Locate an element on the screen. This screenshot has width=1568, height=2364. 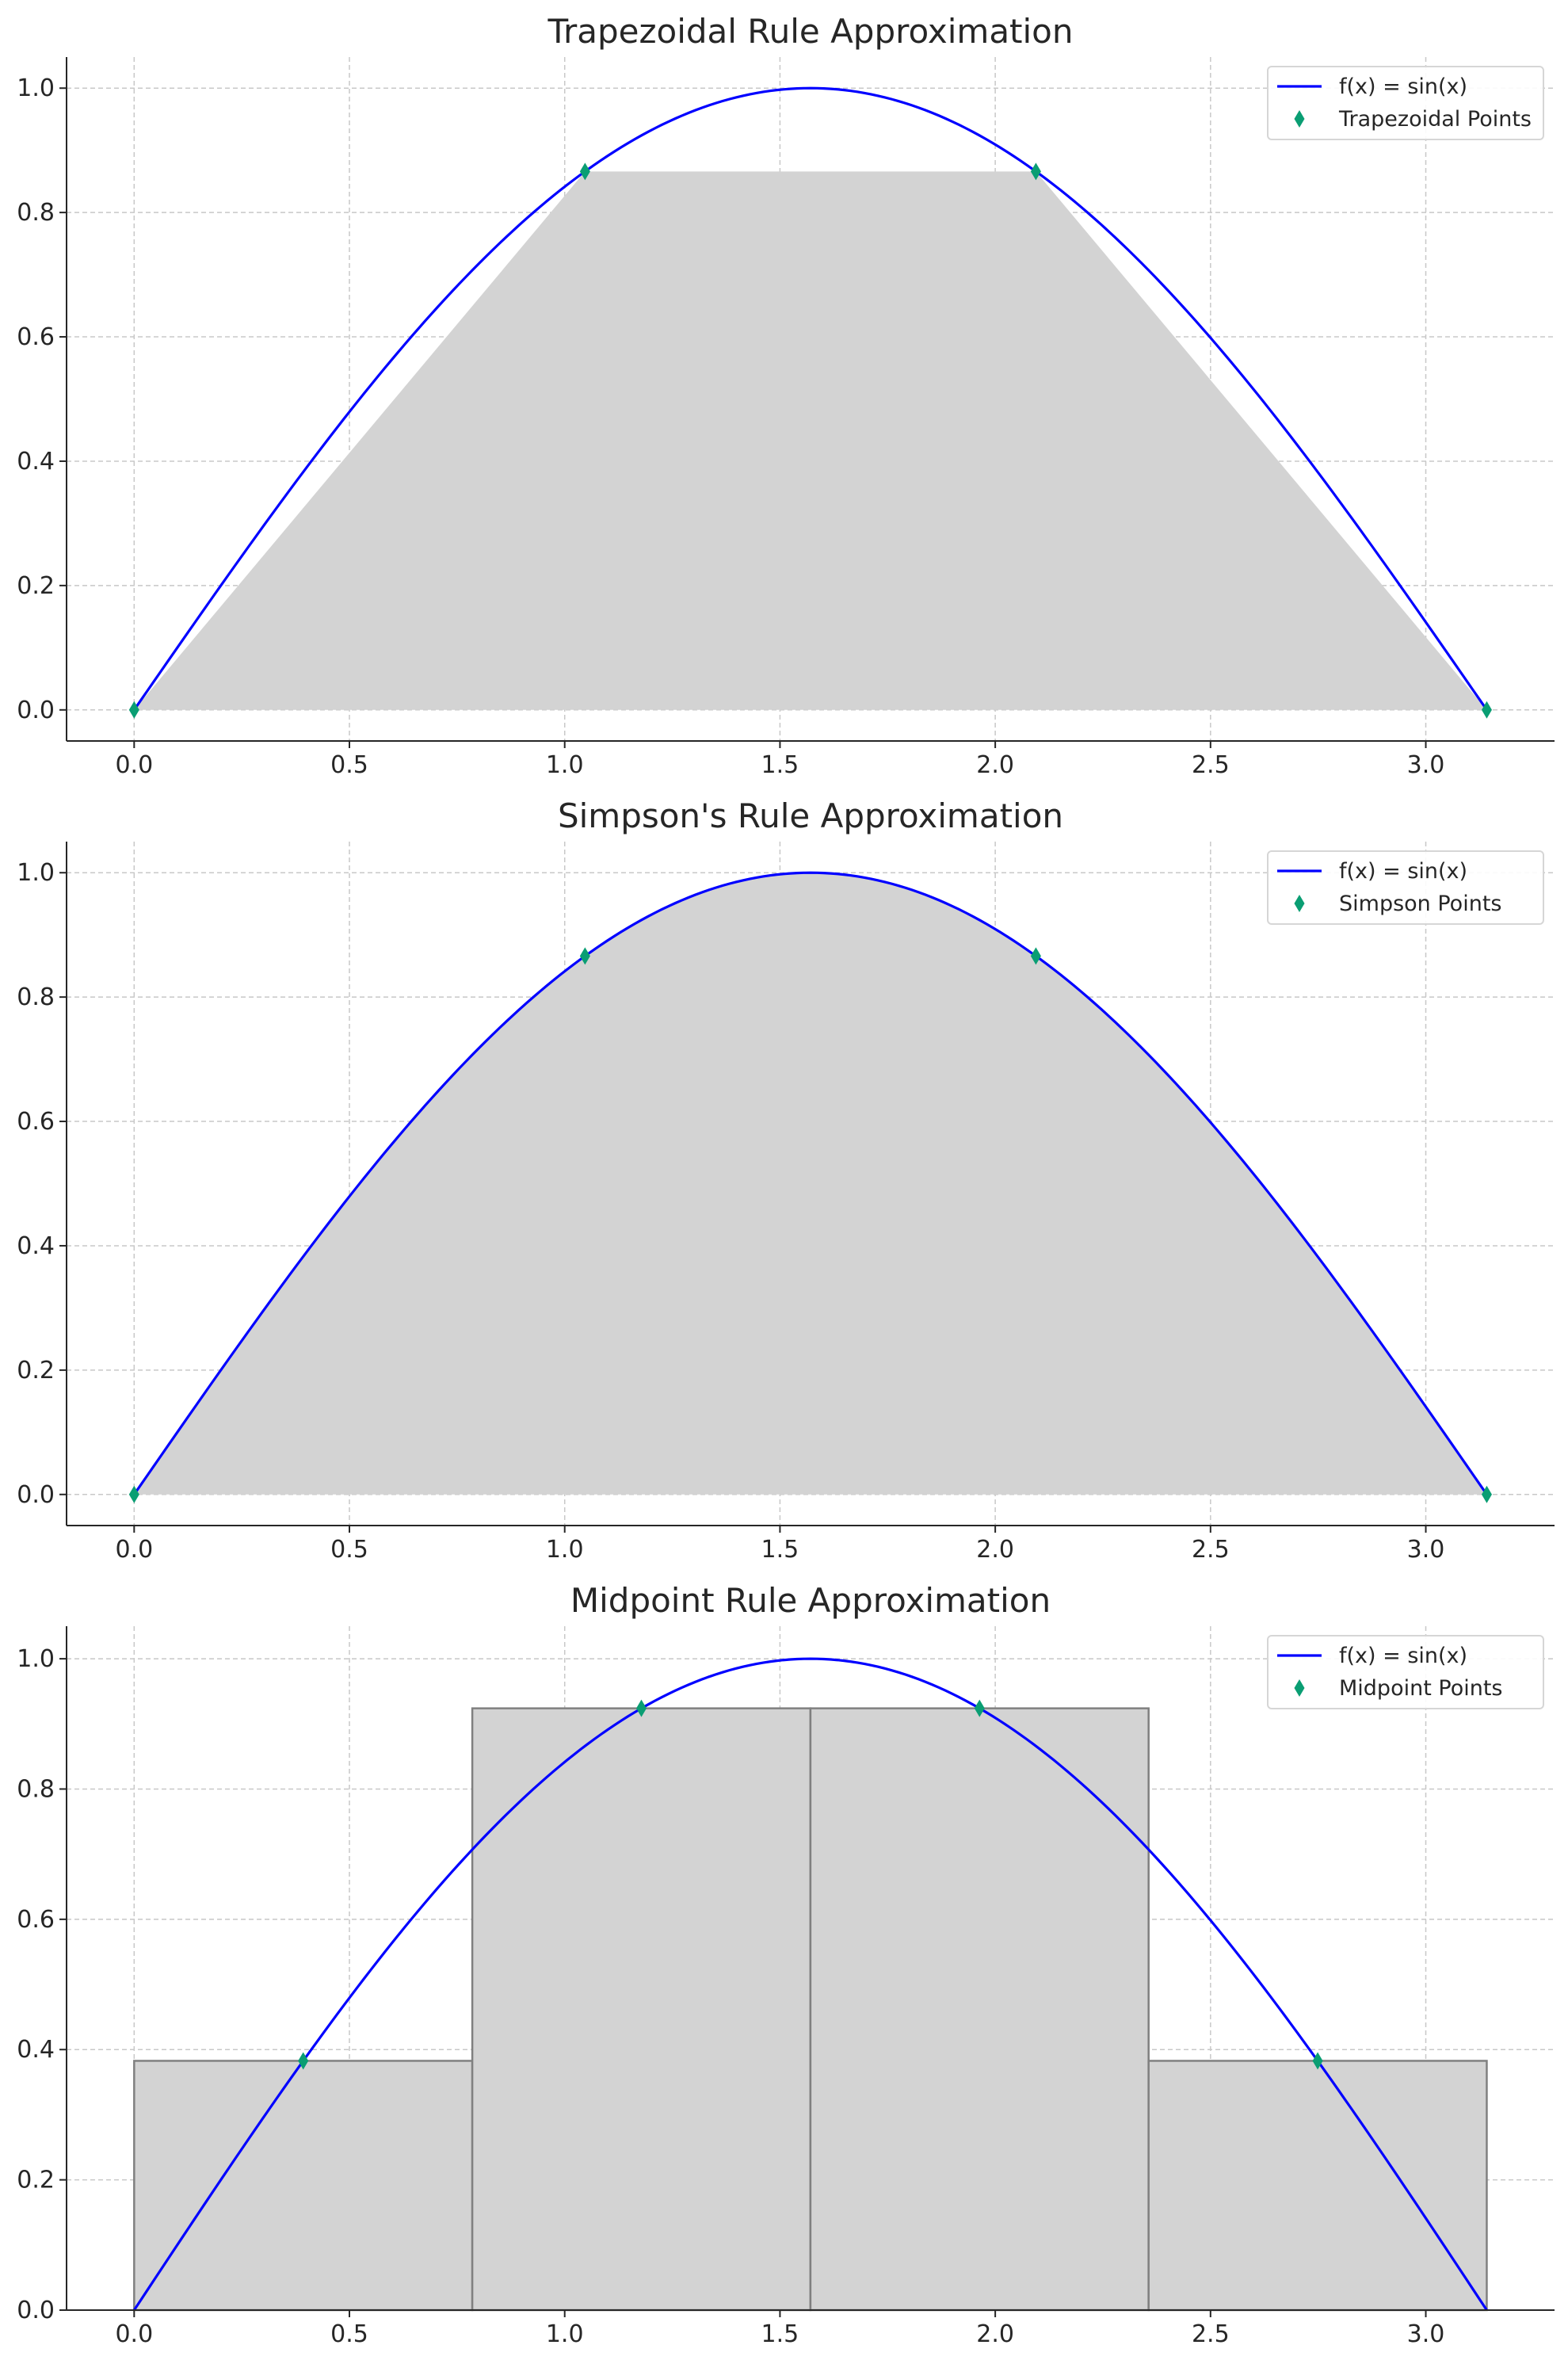
chart-3-y-tick-label: 0.0 is located at coordinates (36, 2310).